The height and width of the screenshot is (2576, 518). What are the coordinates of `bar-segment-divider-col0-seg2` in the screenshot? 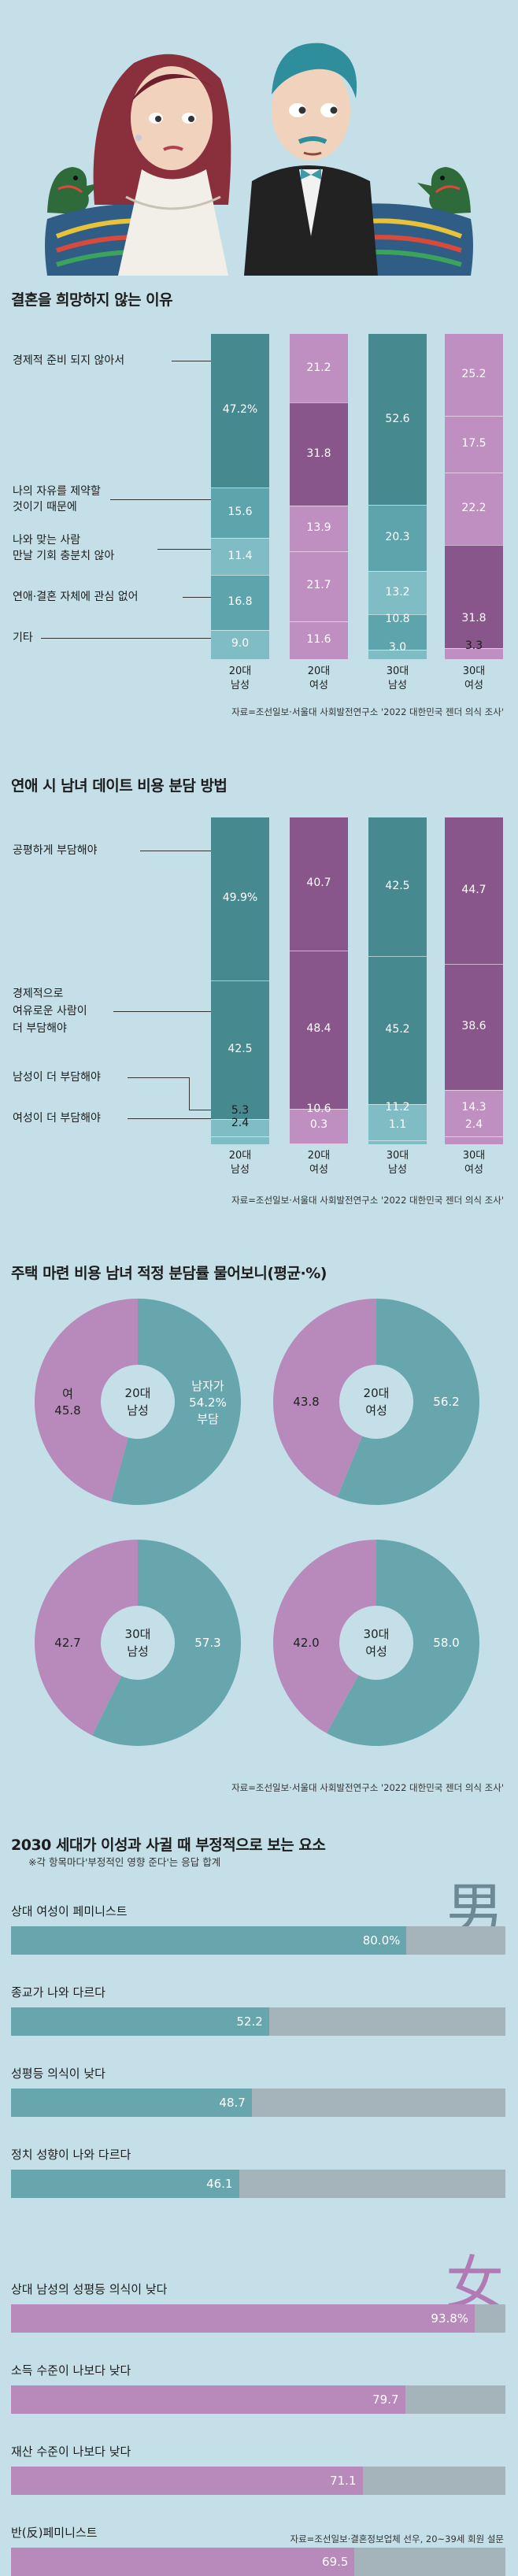 It's located at (240, 1120).